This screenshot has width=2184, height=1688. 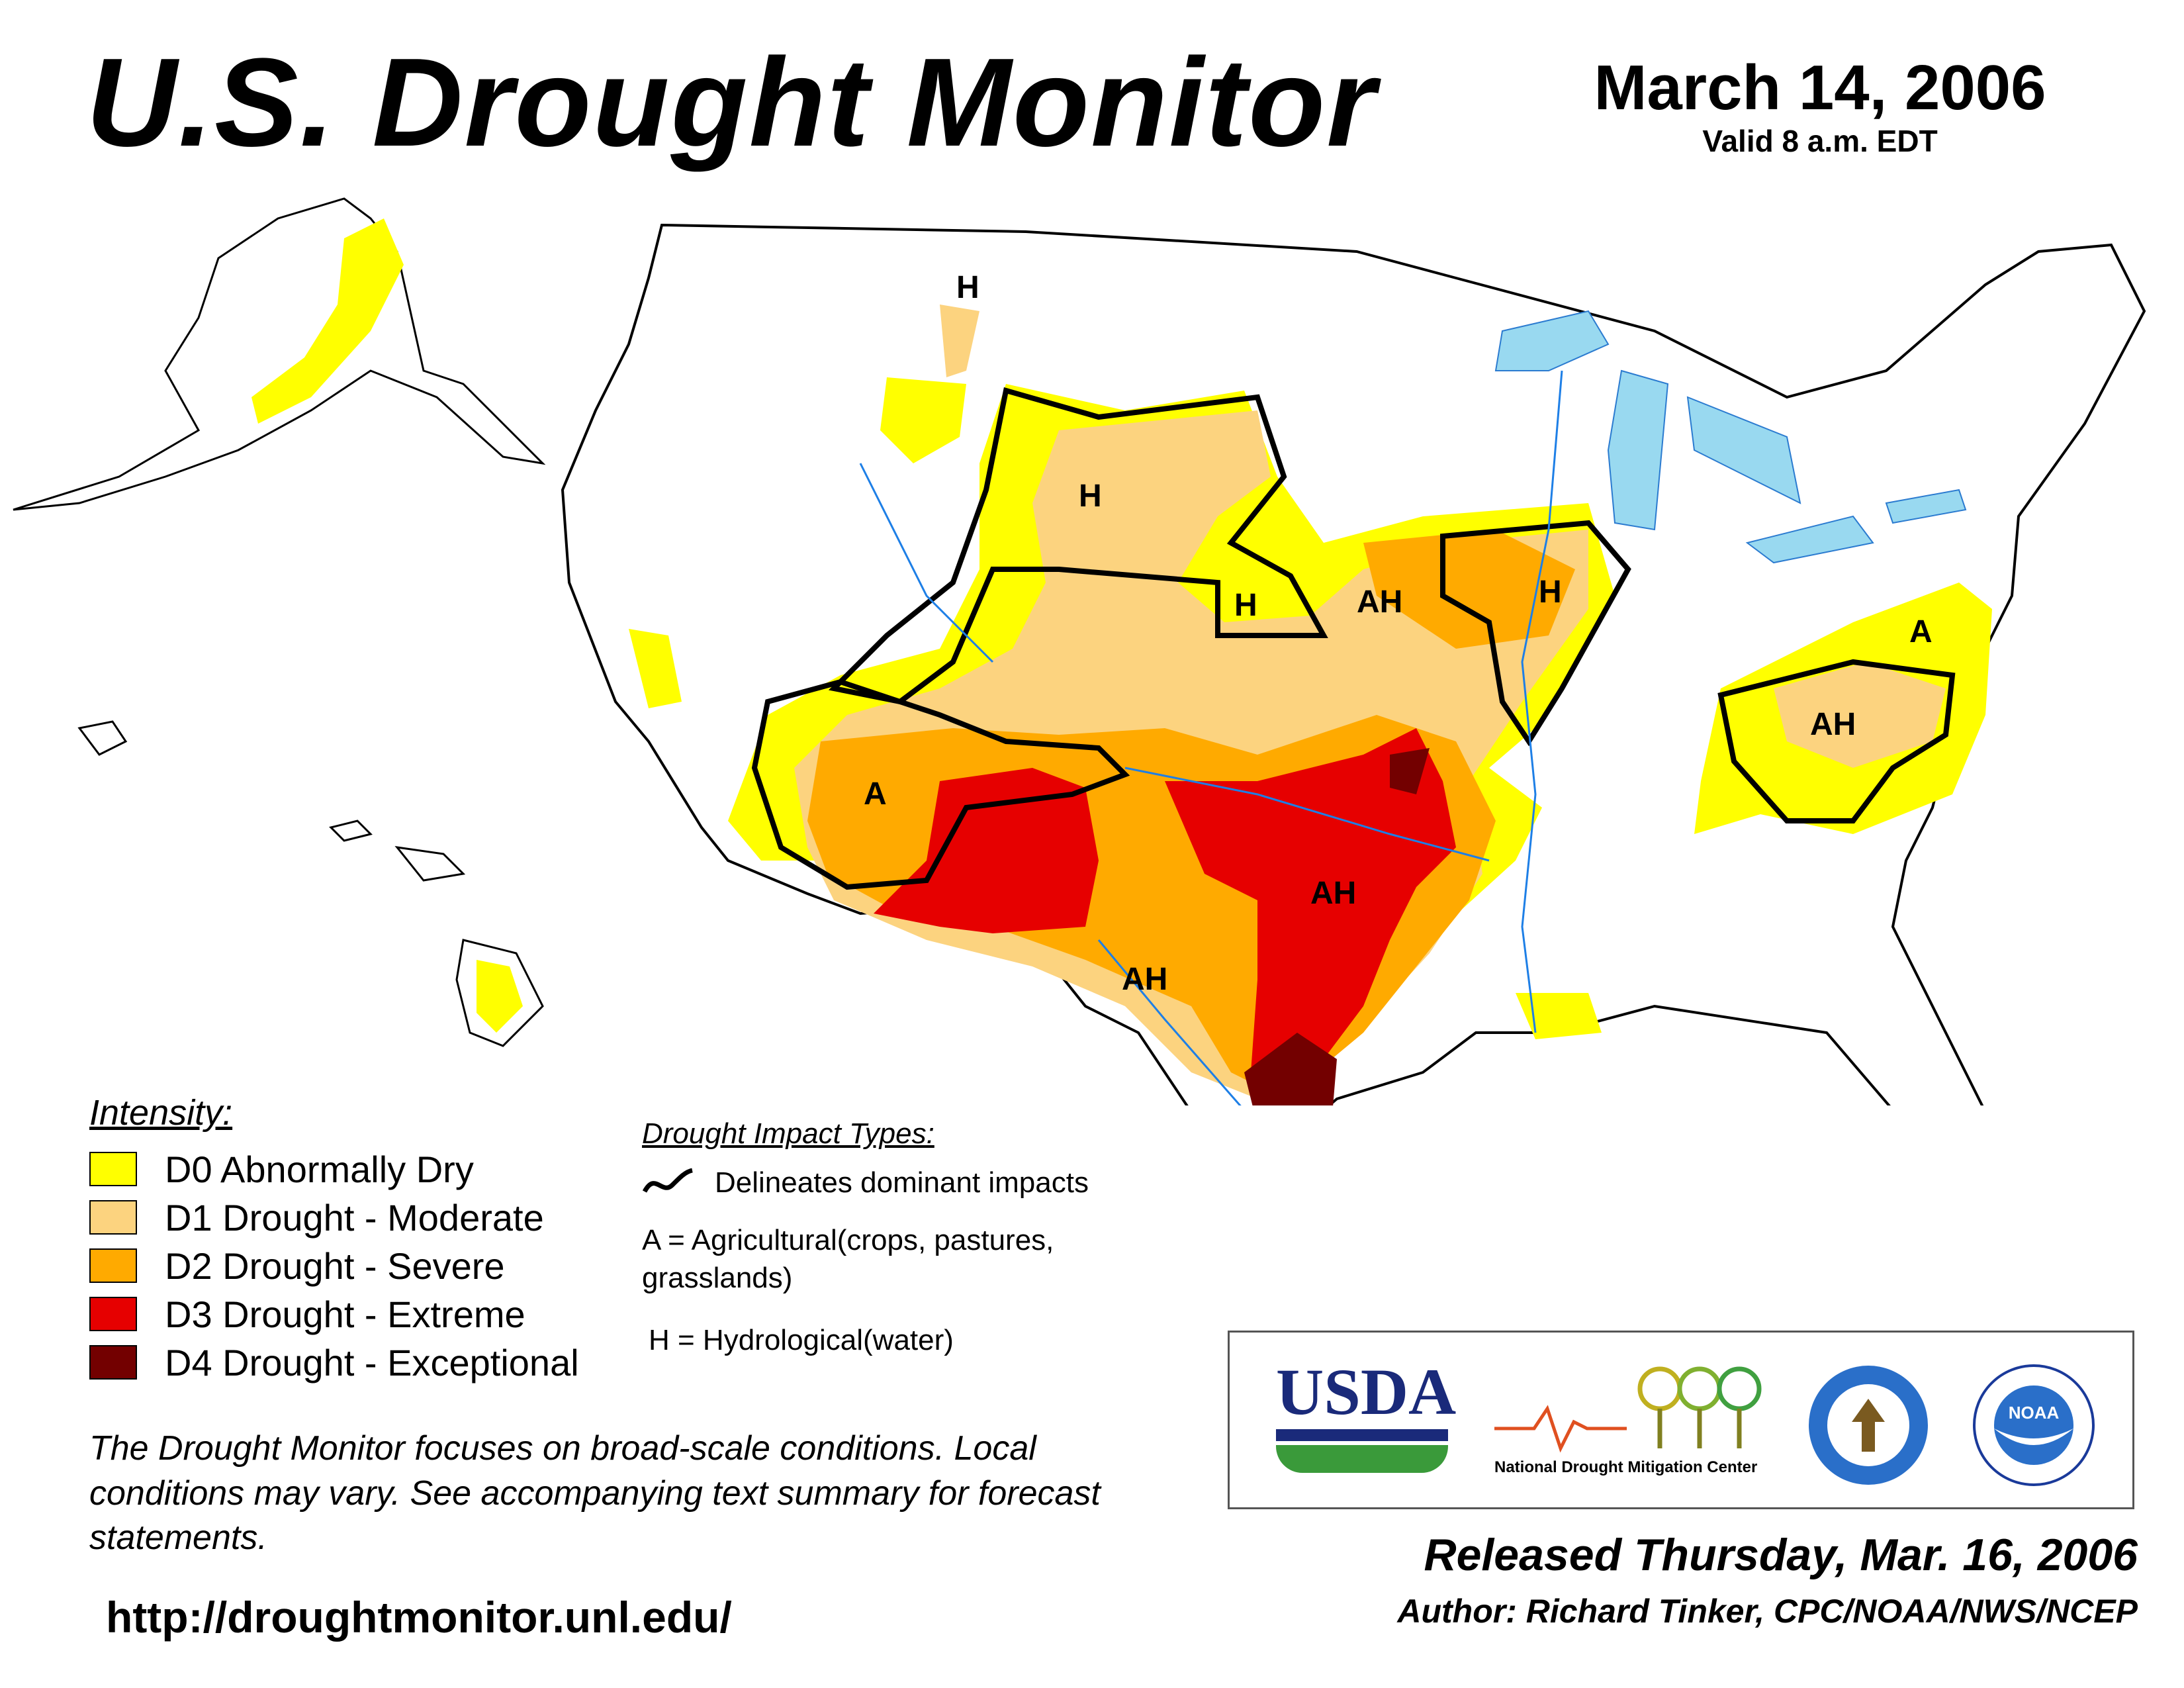 I want to click on d3-arizona-nm, so click(x=987, y=850).